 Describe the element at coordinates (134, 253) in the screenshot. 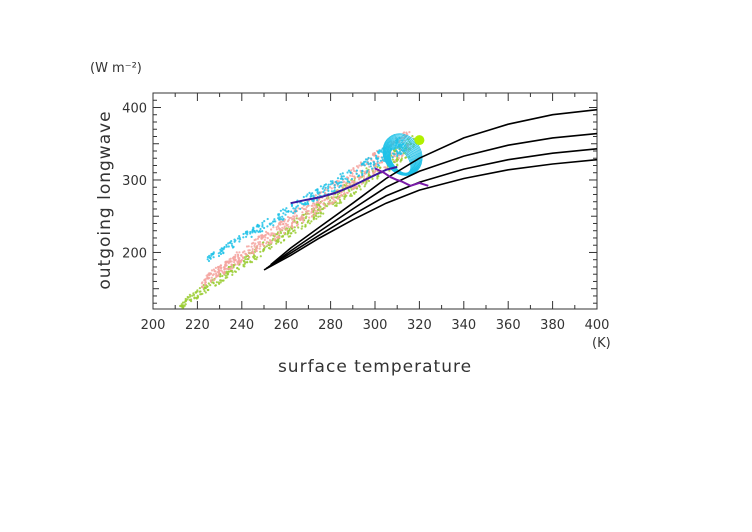

I see `y-tick-label: 200` at that location.